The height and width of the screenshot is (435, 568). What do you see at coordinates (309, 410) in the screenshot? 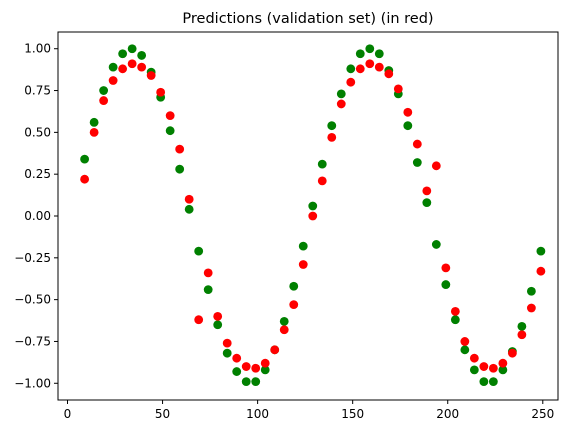
I see `x-axis: 0 50 100 150 200 250` at bounding box center [309, 410].